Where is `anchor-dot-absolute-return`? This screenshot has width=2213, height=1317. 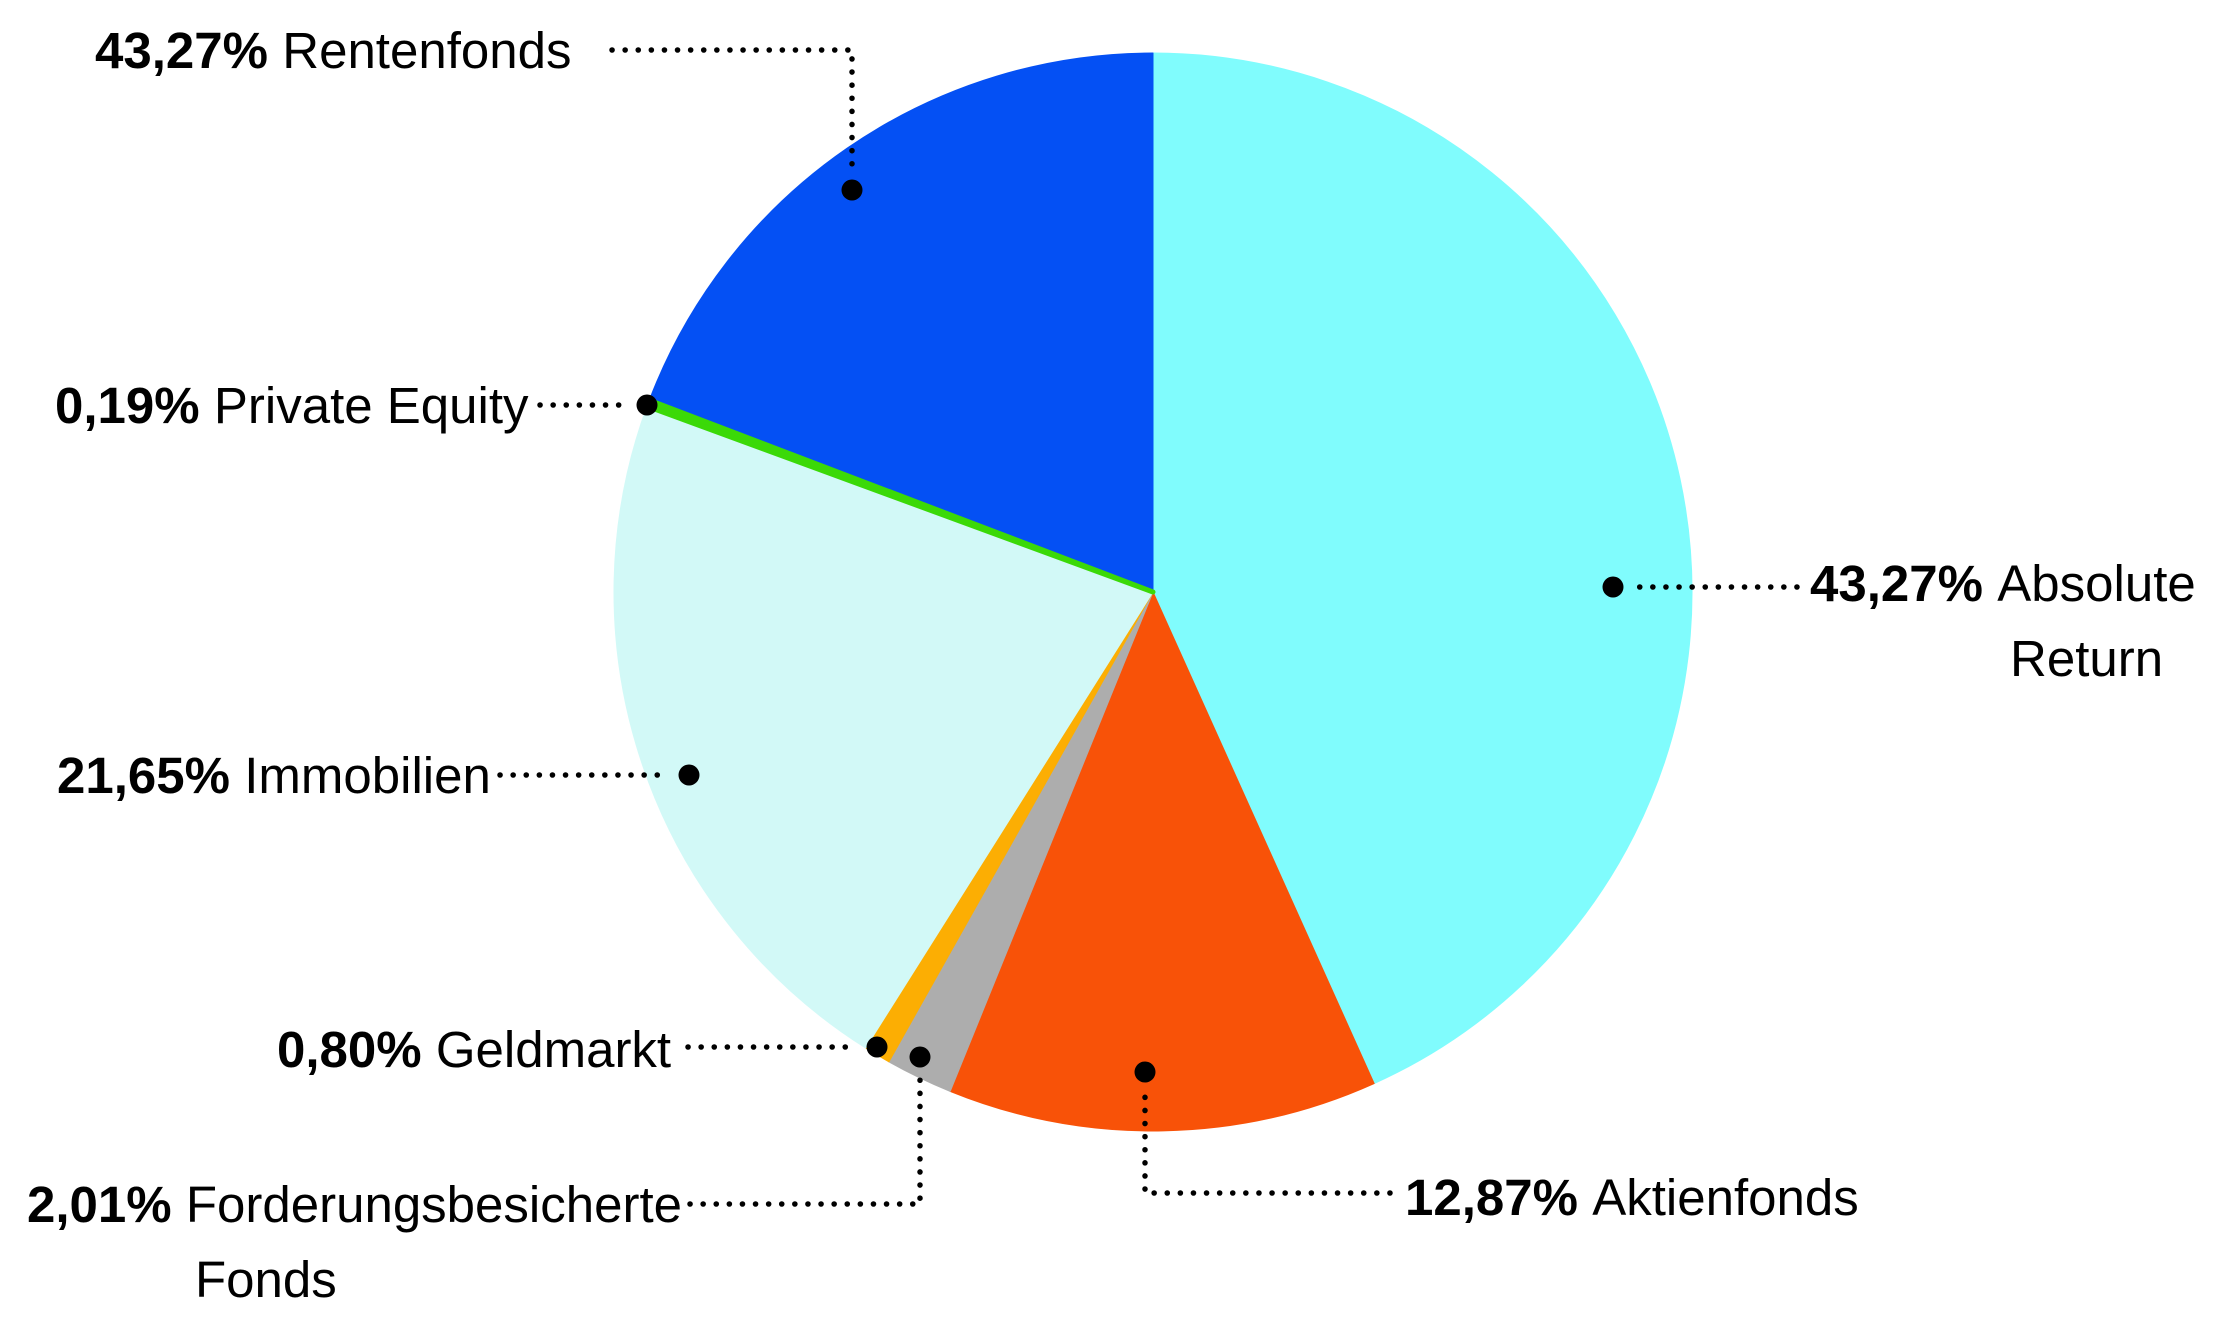 anchor-dot-absolute-return is located at coordinates (1613, 587).